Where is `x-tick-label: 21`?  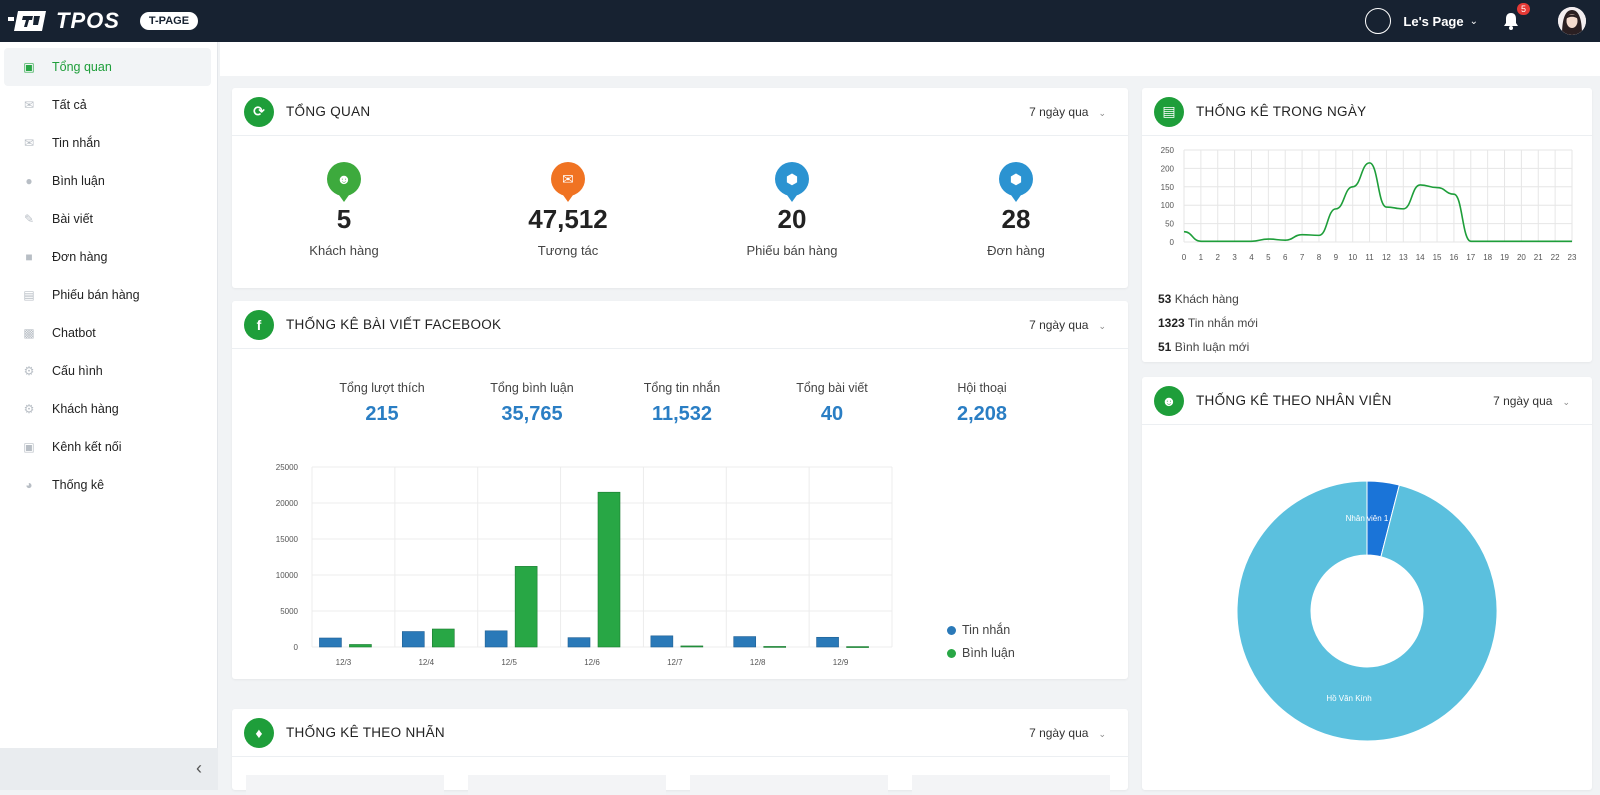
x-tick-label: 21 is located at coordinates (1538, 257).